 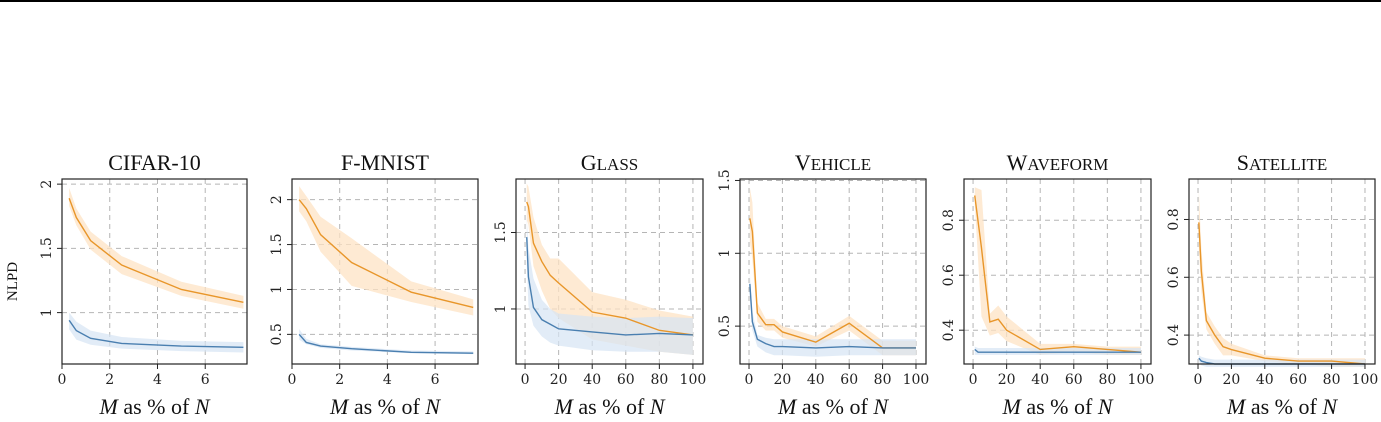 What do you see at coordinates (690, 1) in the screenshot?
I see `top-rule` at bounding box center [690, 1].